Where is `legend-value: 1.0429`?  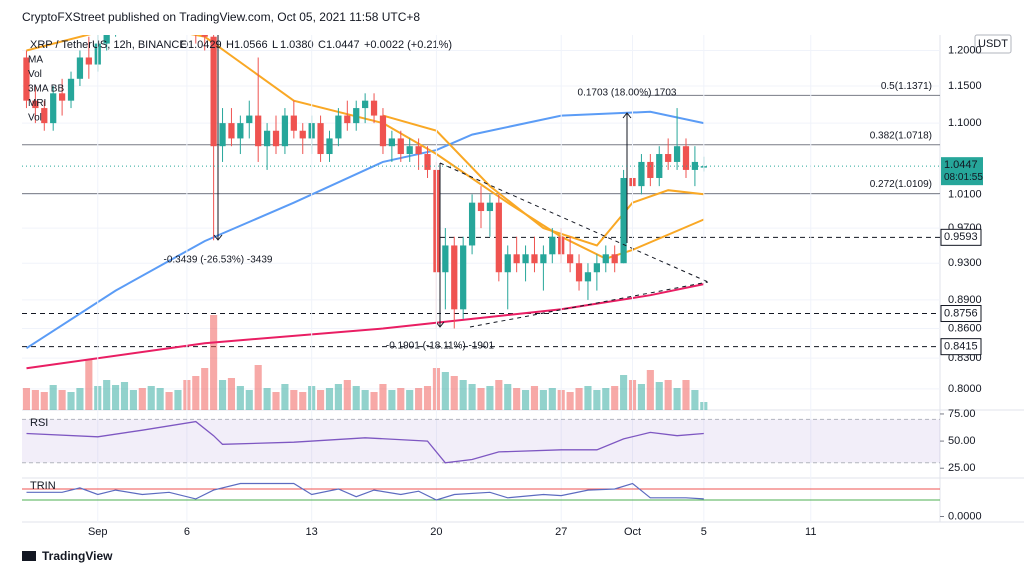
legend-value: 1.0429 is located at coordinates (205, 45).